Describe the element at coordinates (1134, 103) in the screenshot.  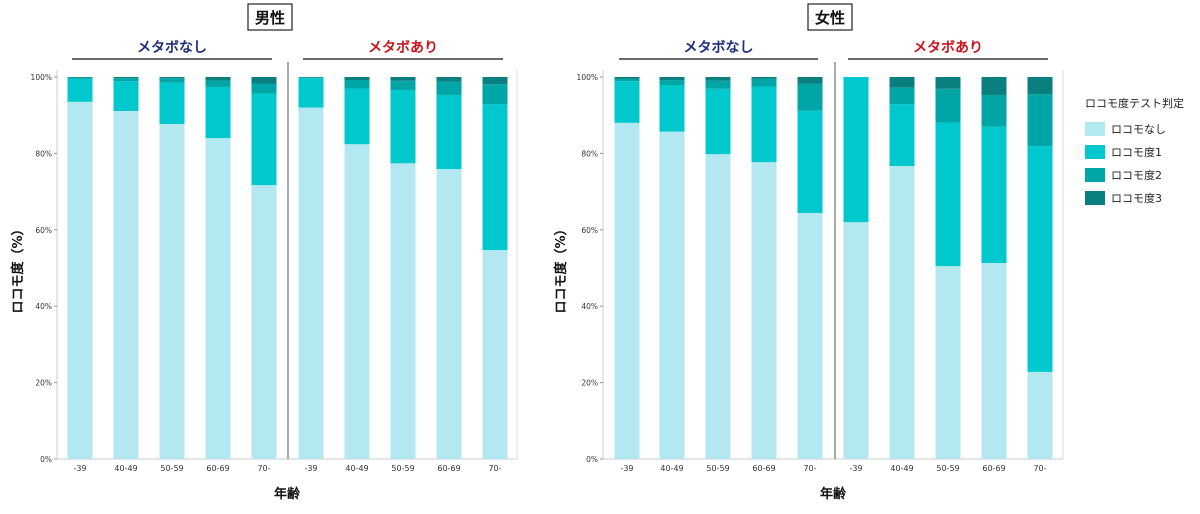
I see `legend-title: ロコモ度テスト判定` at that location.